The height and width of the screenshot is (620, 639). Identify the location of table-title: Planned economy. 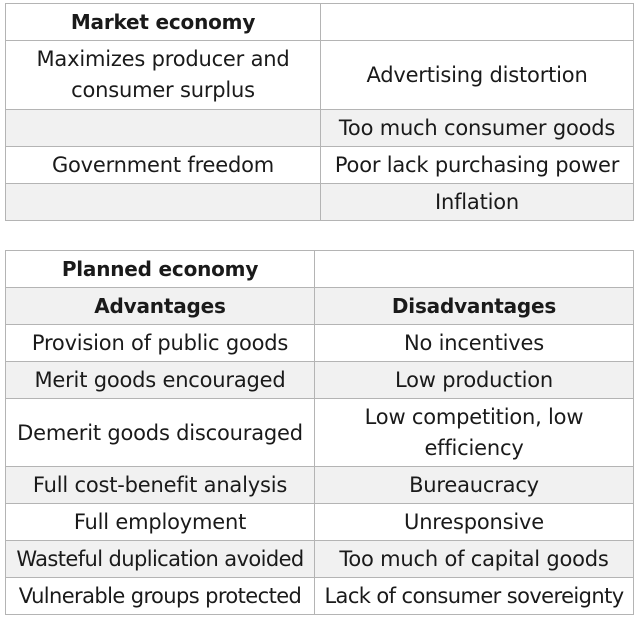
(160, 269).